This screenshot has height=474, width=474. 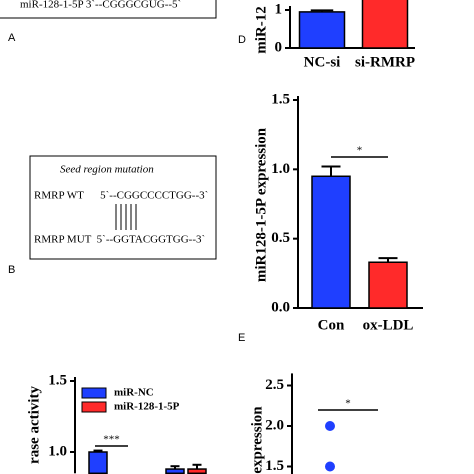 I want to click on x-tick-label: ox-LDL, so click(x=388, y=325).